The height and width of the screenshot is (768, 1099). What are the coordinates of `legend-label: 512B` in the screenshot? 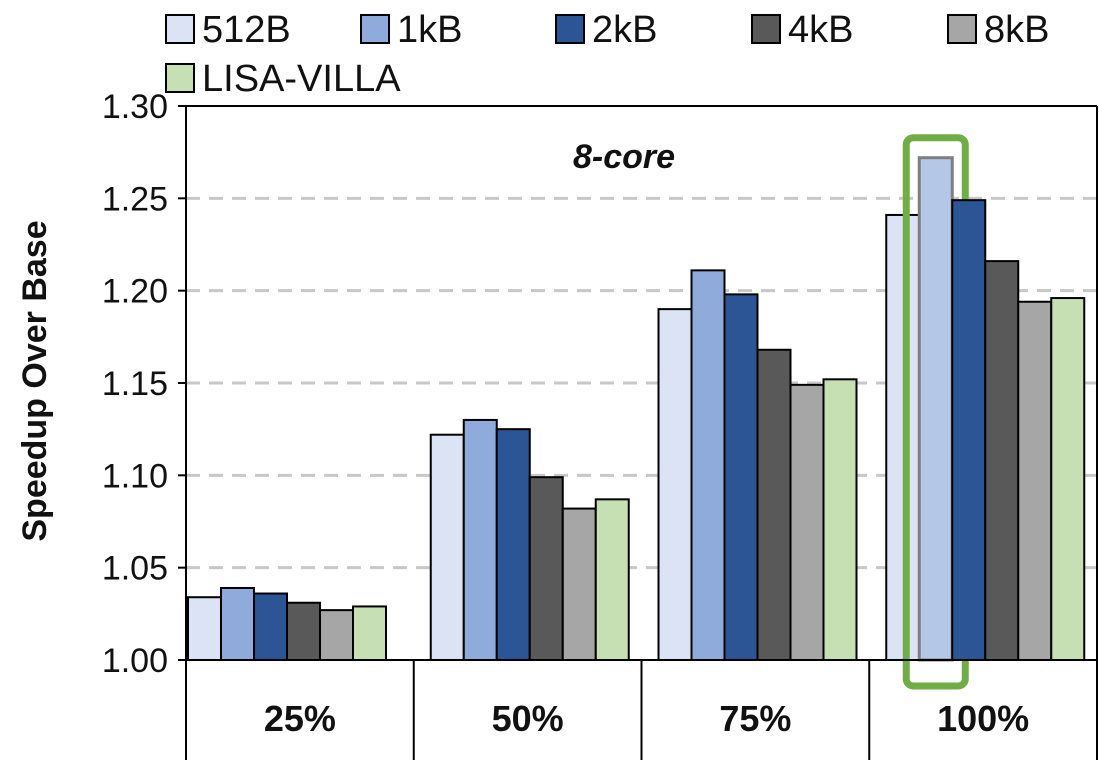 It's located at (246, 30).